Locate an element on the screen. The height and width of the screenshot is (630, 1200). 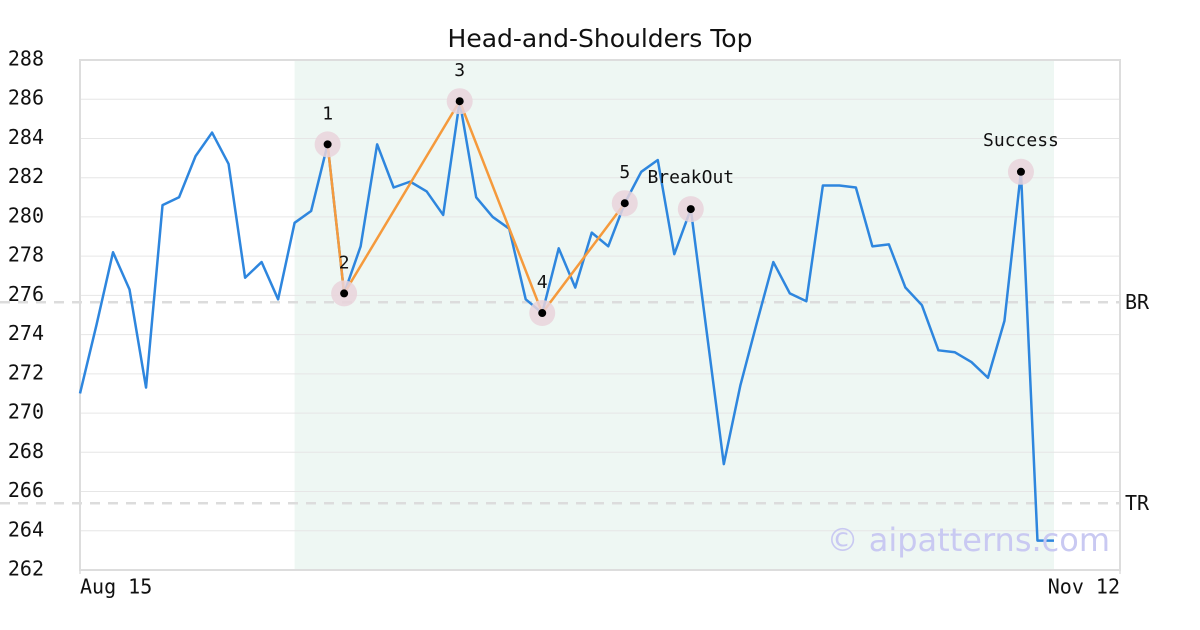
chart-title: Head-and-Shoulders Top is located at coordinates (600, 38).